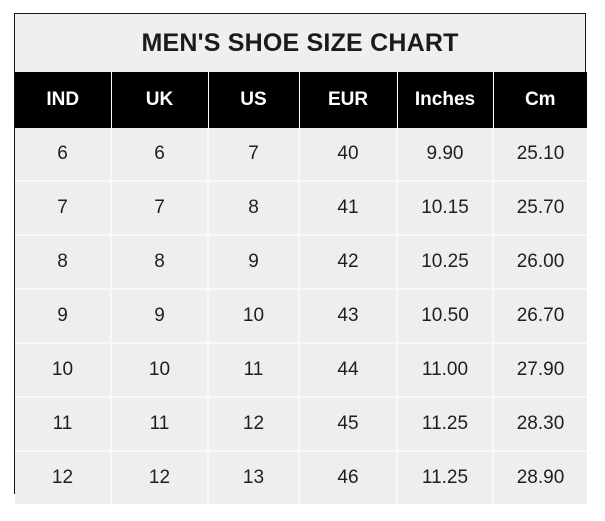 This screenshot has height=521, width=605. I want to click on cell-uk: 7, so click(160, 207).